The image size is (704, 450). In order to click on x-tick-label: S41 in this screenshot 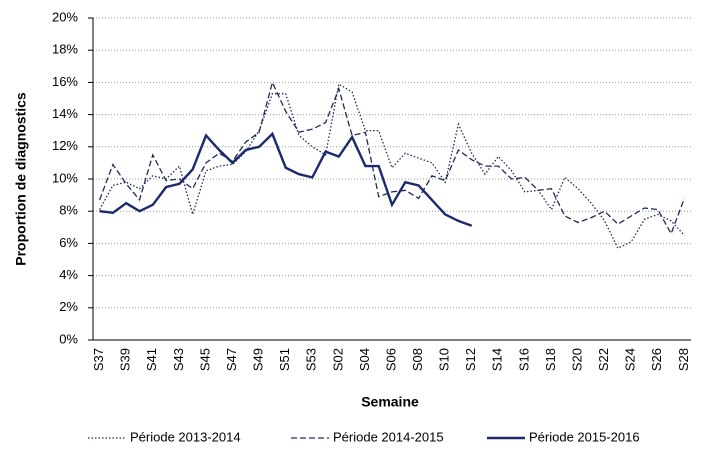, I will do `click(151, 359)`.